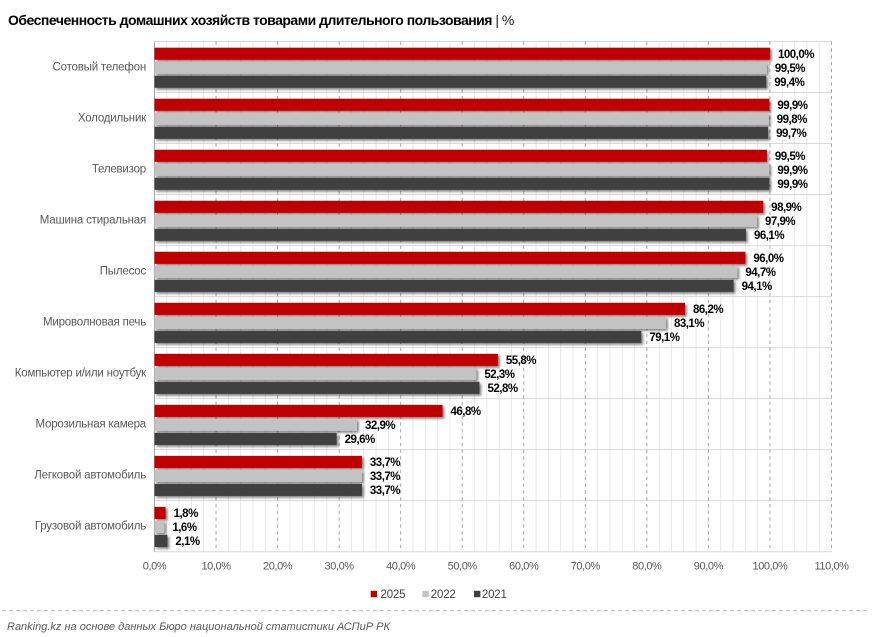 The image size is (872, 637). I want to click on svg-text: 94,1%, so click(757, 287).